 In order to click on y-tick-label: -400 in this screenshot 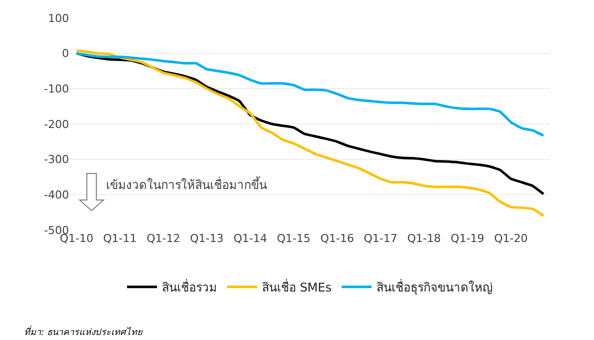, I will do `click(56, 195)`.